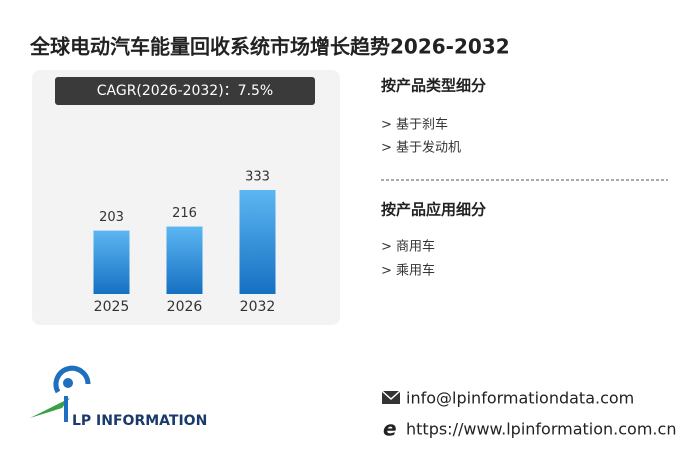 The image size is (700, 461). What do you see at coordinates (421, 148) in the screenshot?
I see `segment-item: > 基于发动机` at bounding box center [421, 148].